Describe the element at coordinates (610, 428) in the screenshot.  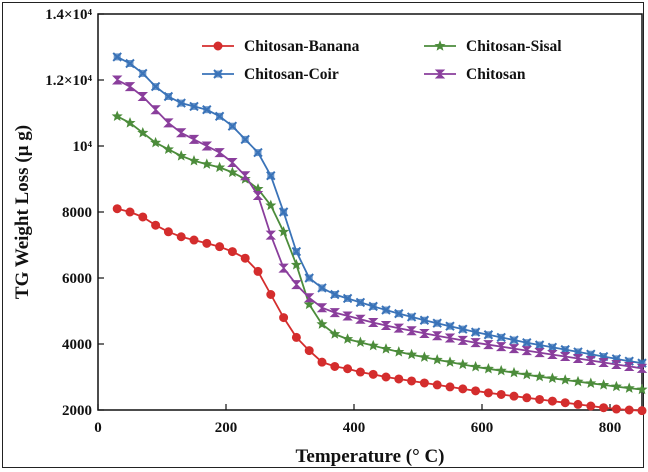
I see `x-tick-label: 800` at that location.